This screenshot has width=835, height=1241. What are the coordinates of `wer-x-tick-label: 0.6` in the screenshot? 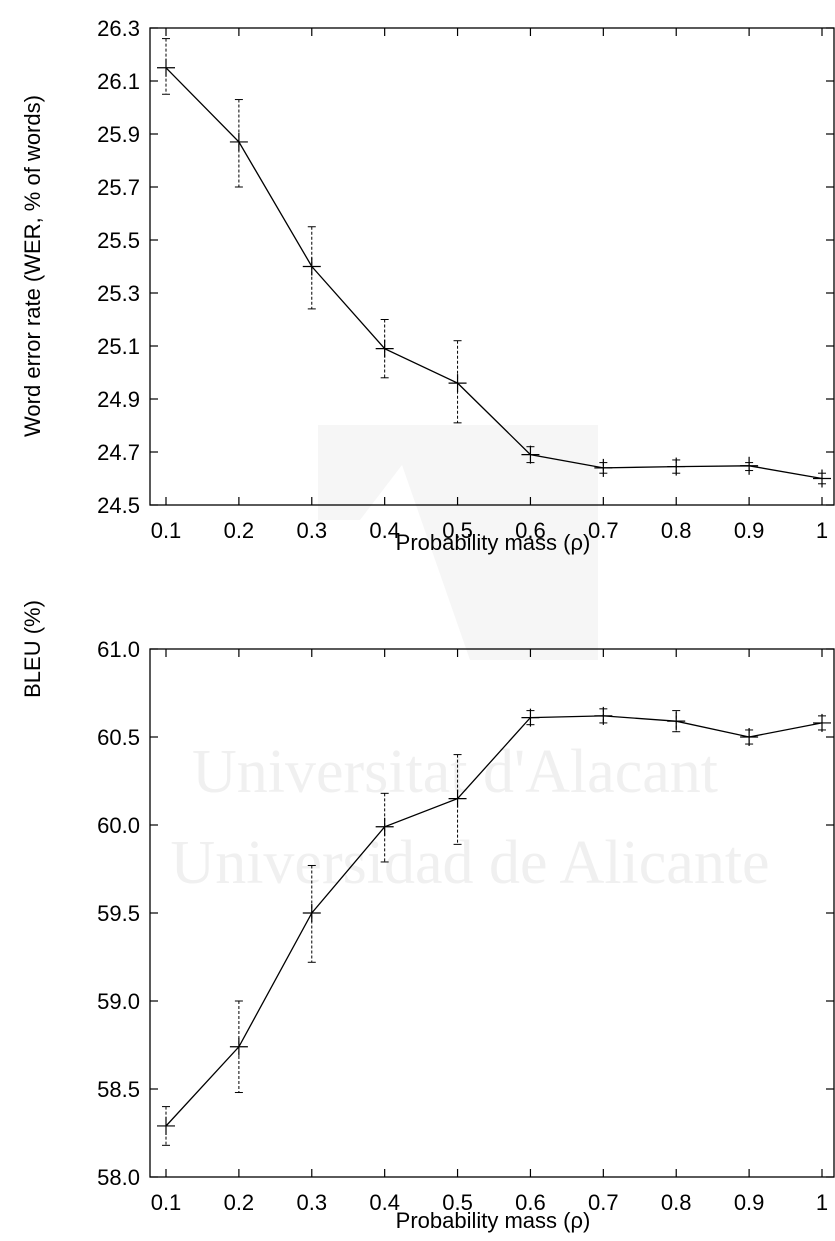 It's located at (530, 530).